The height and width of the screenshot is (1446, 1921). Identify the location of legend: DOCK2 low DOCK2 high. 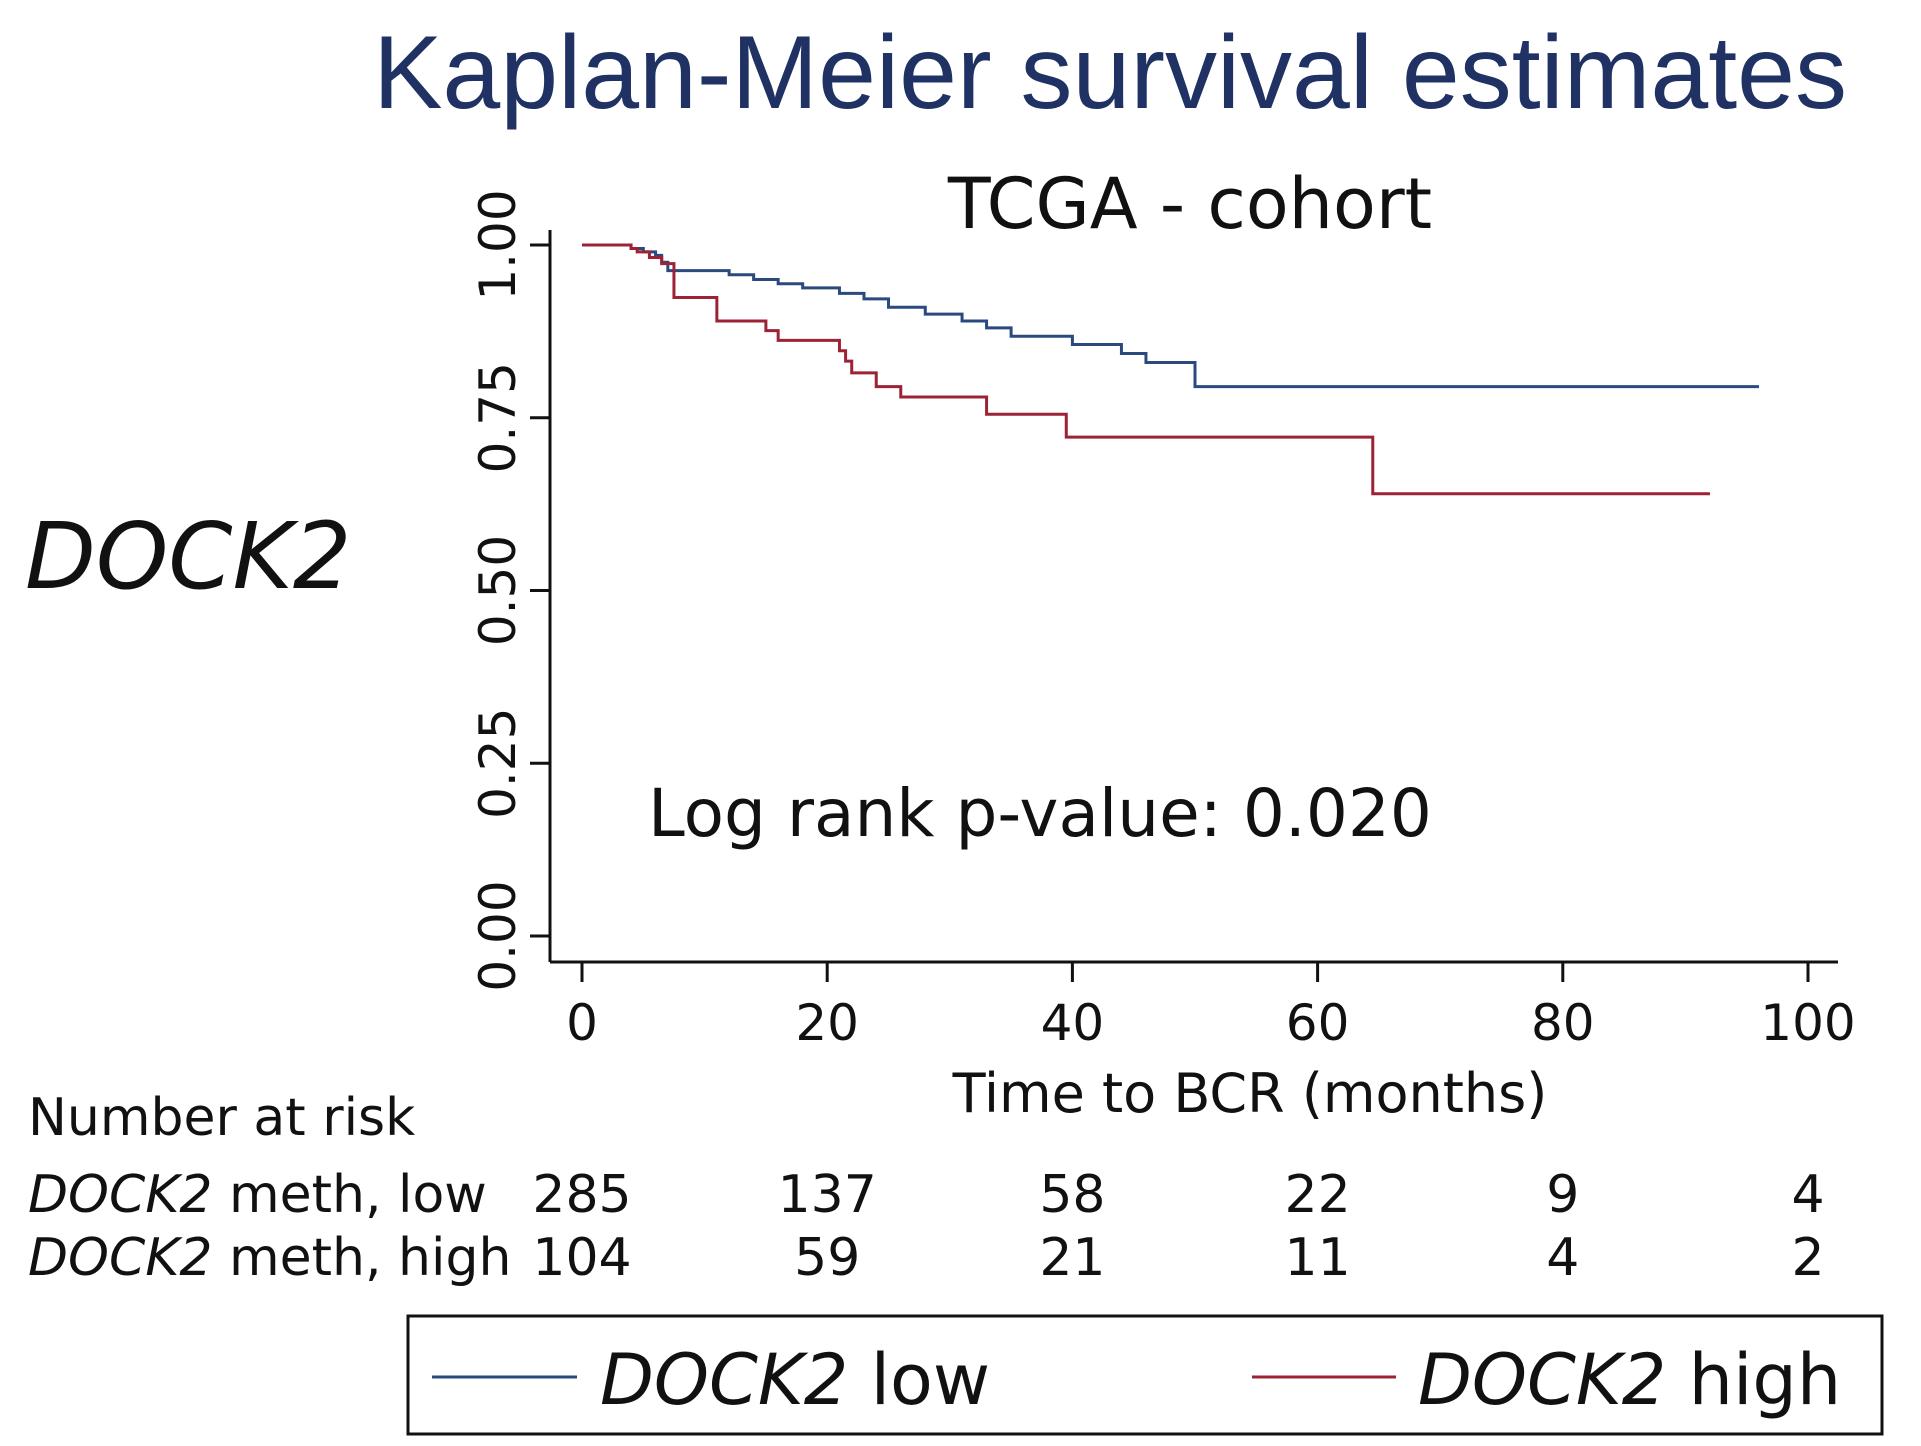
(1145, 1375).